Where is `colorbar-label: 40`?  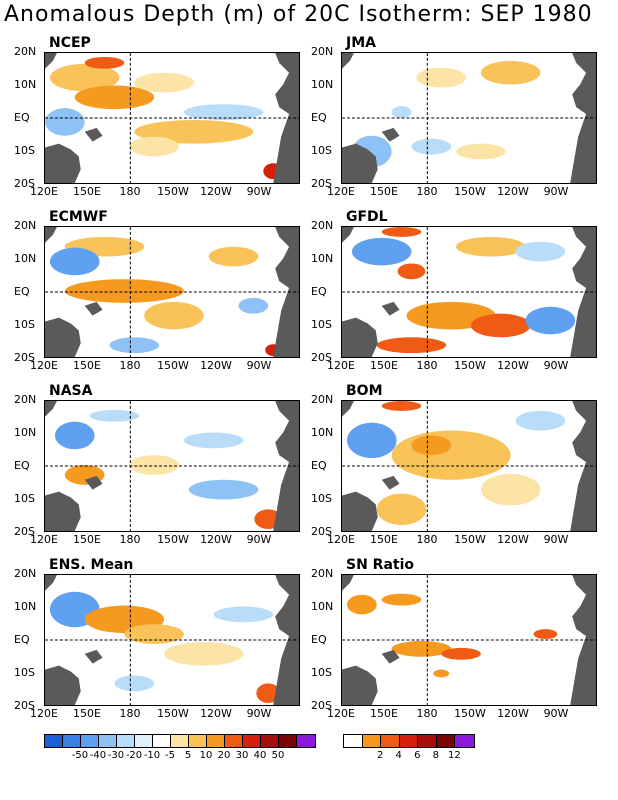
colorbar-label: 40 is located at coordinates (260, 755).